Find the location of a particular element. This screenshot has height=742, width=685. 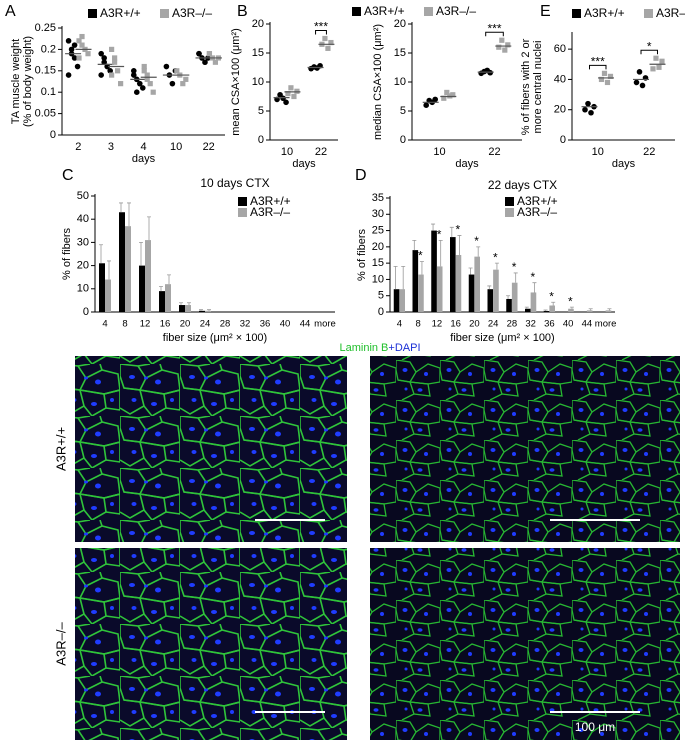

row-label: A3R–/– is located at coordinates (60, 644).